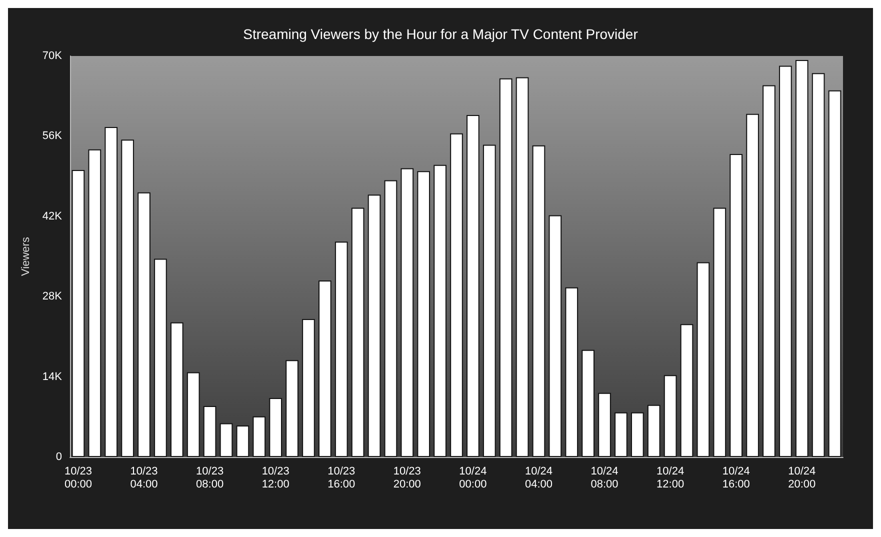 Image resolution: width=881 pixels, height=537 pixels. What do you see at coordinates (52, 376) in the screenshot?
I see `y-tick-label: 14K` at bounding box center [52, 376].